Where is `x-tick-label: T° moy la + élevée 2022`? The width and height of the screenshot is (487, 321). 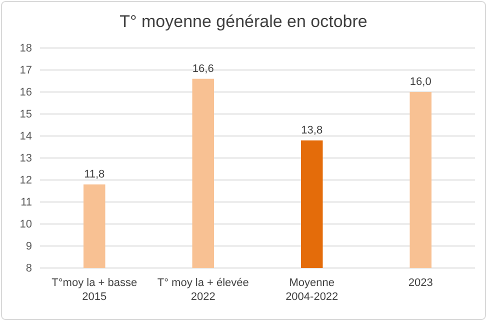 x-tick-label: T° moy la + élevée 2022 is located at coordinates (203, 290).